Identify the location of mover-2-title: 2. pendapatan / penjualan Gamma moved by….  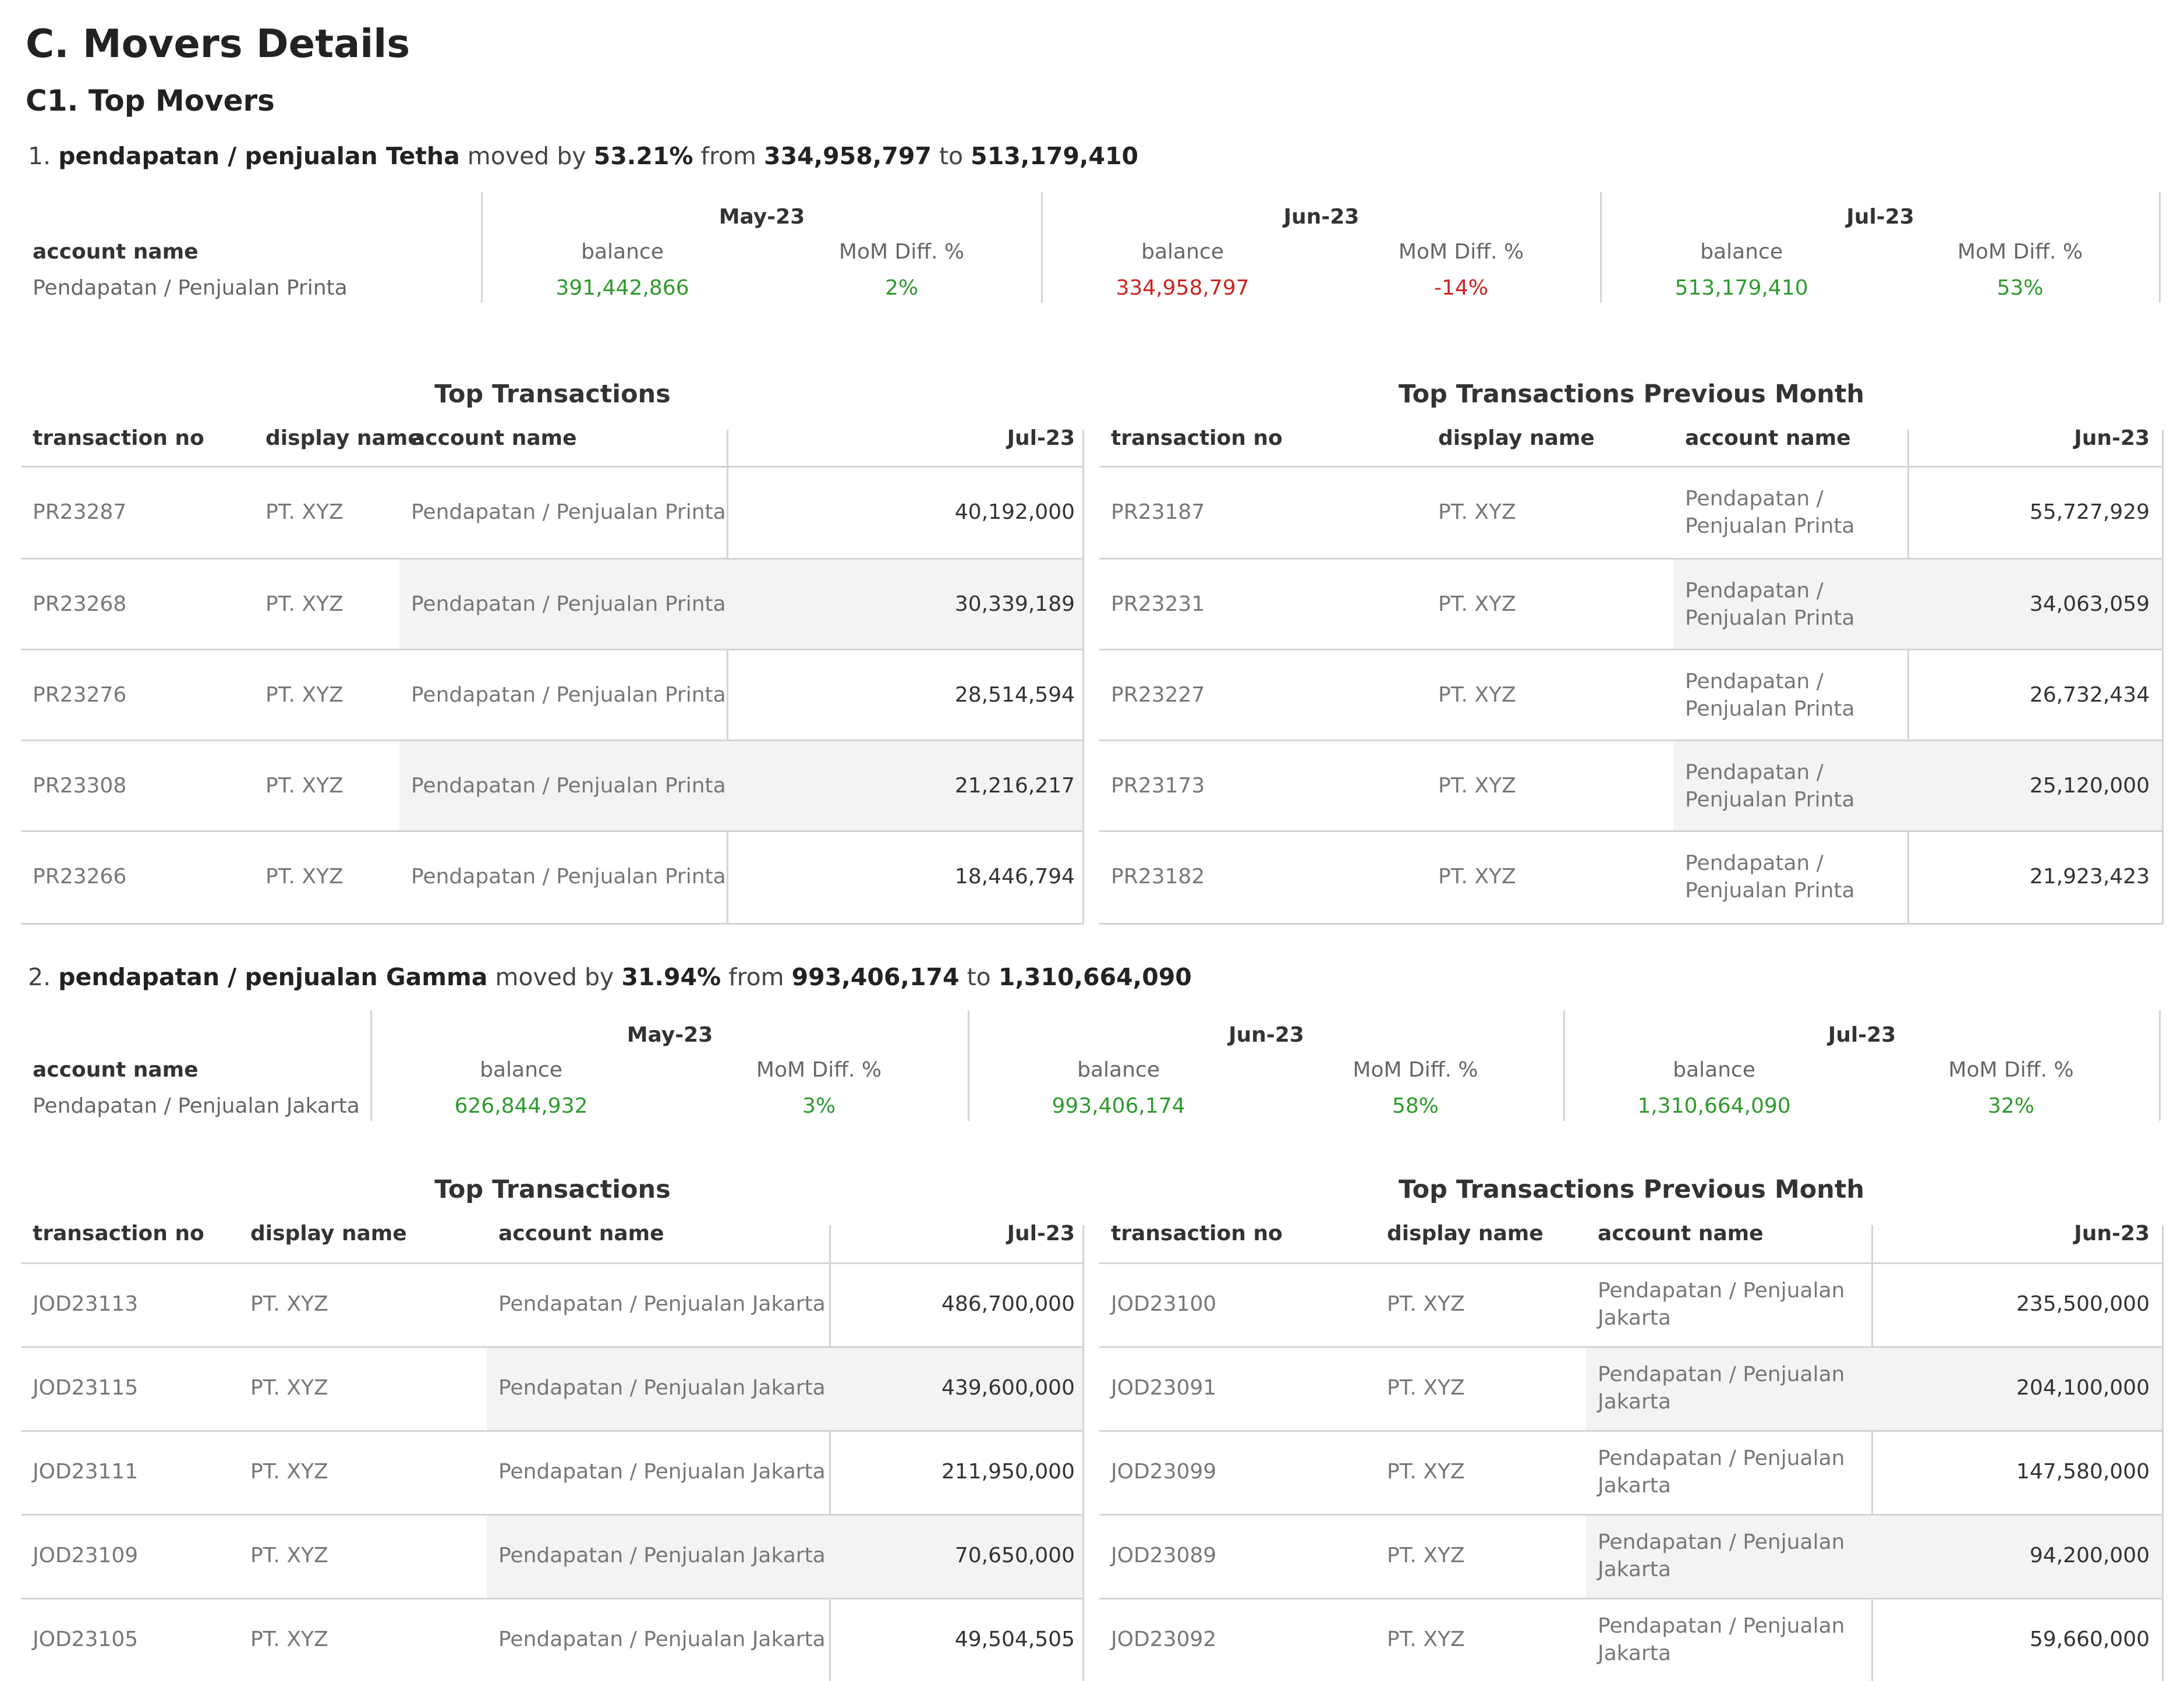
(610, 977).